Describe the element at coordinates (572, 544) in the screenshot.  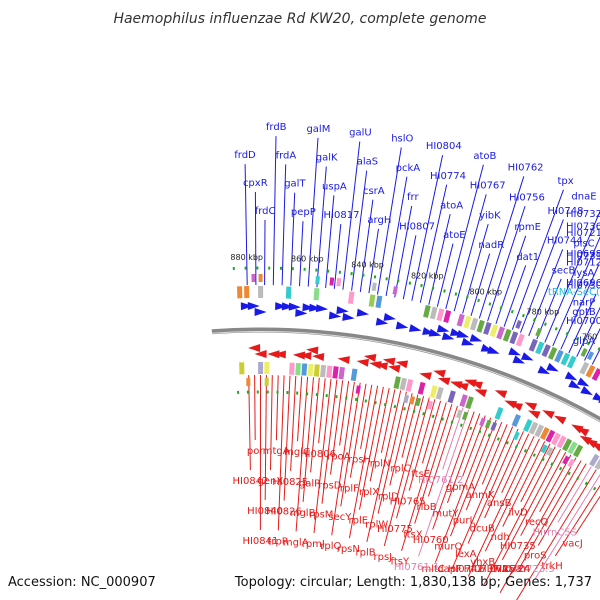
I see `gene-label-reverse: vacJ` at that location.